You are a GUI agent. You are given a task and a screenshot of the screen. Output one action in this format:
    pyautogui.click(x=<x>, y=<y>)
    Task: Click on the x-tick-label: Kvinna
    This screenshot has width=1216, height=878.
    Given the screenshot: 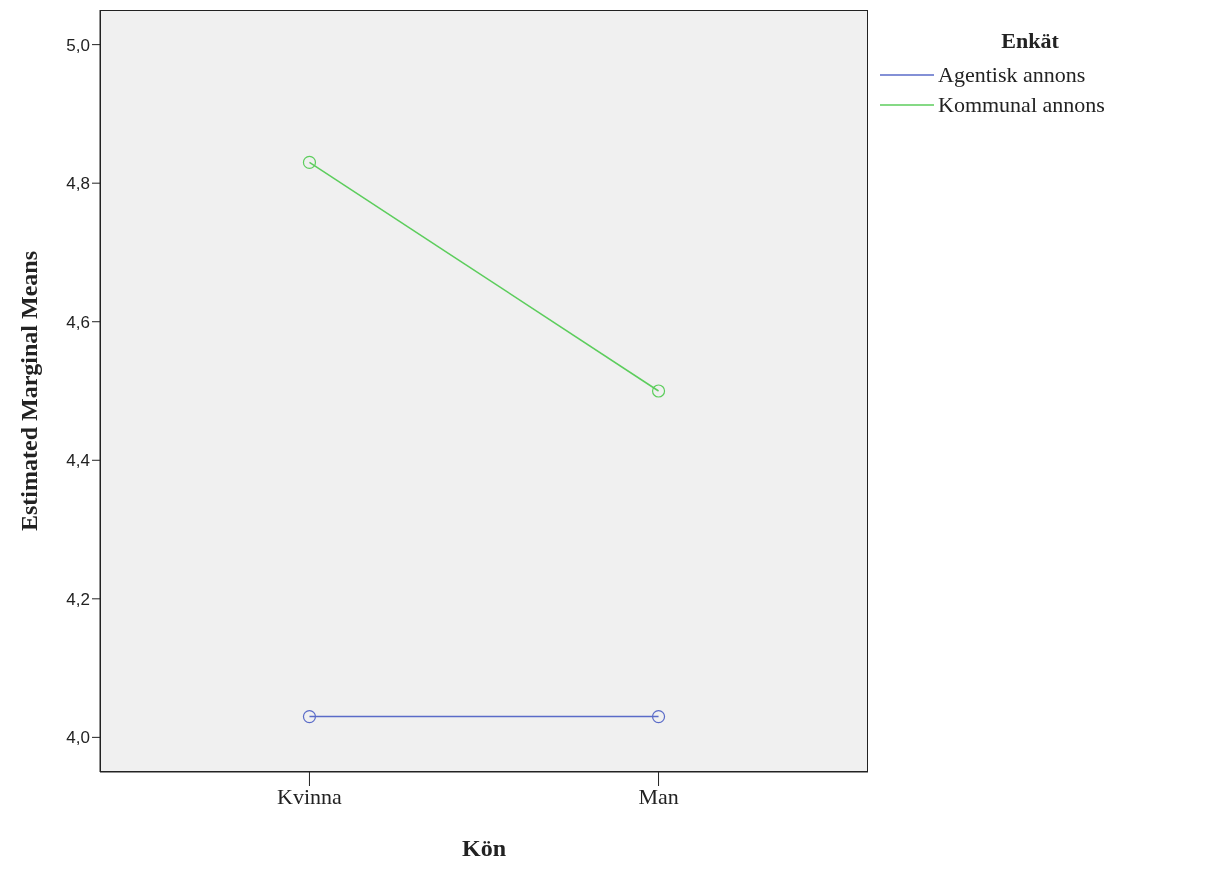 What is the action you would take?
    pyautogui.click(x=310, y=796)
    